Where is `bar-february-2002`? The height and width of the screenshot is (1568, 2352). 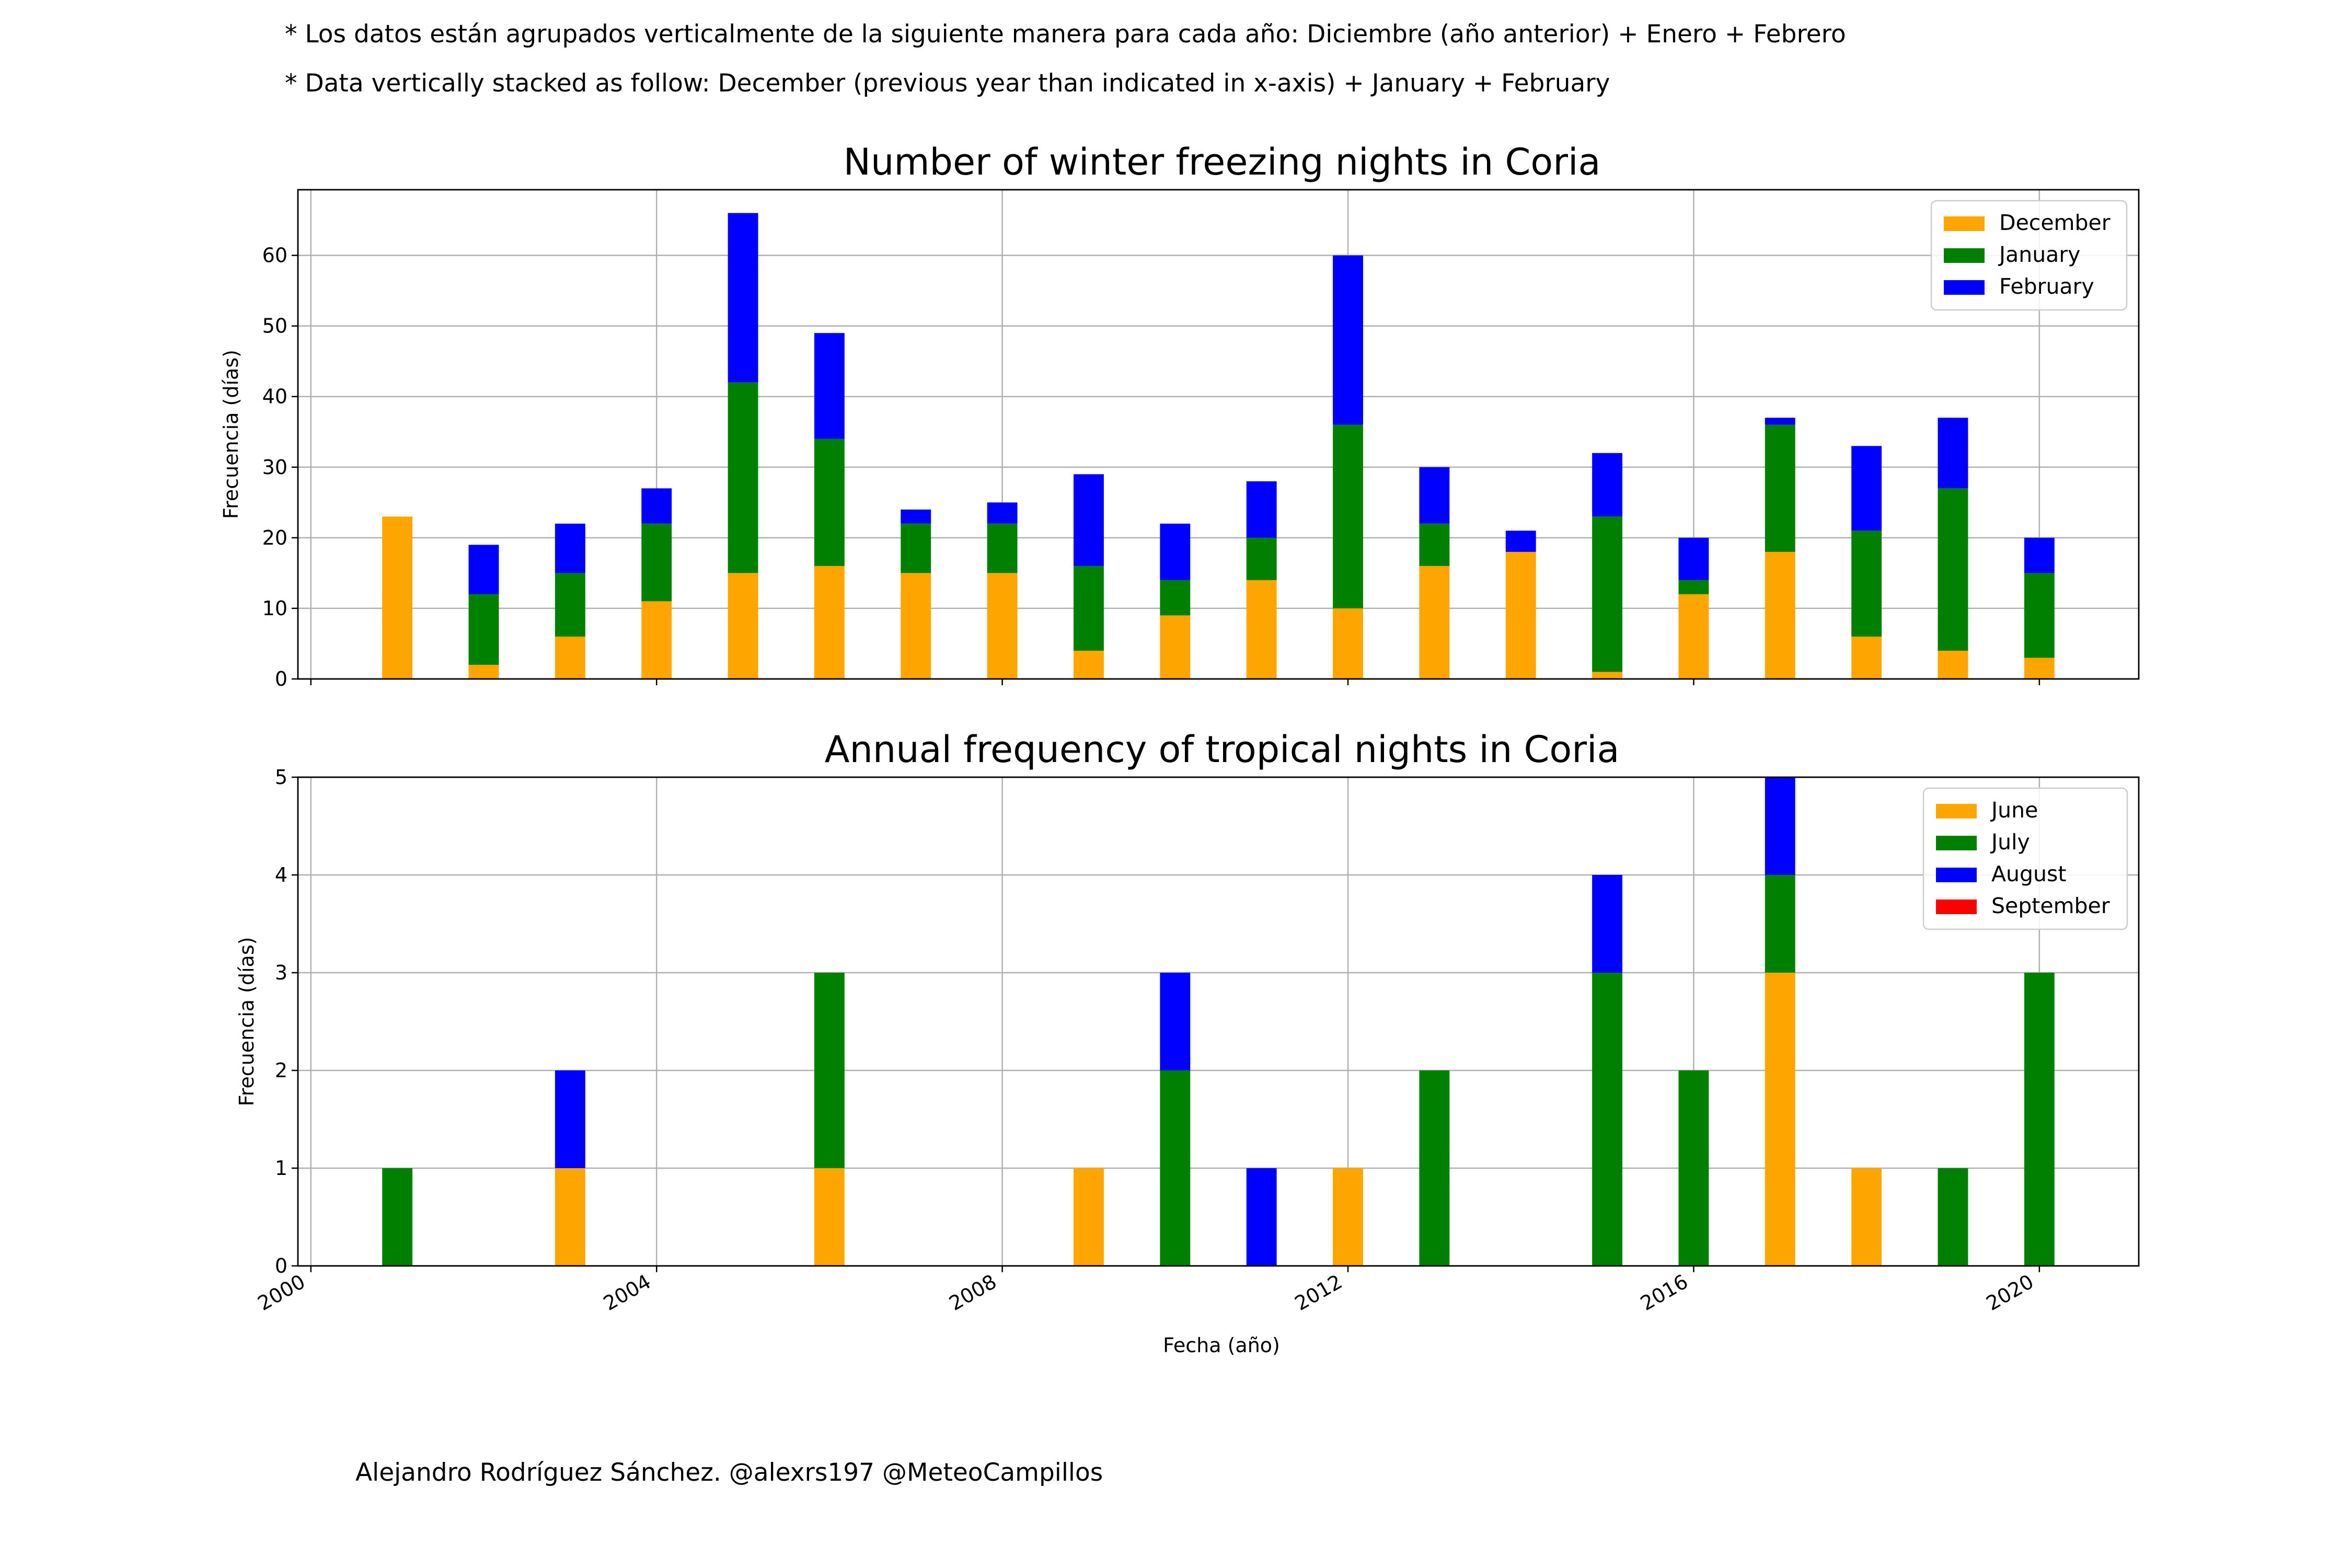 bar-february-2002 is located at coordinates (483, 569).